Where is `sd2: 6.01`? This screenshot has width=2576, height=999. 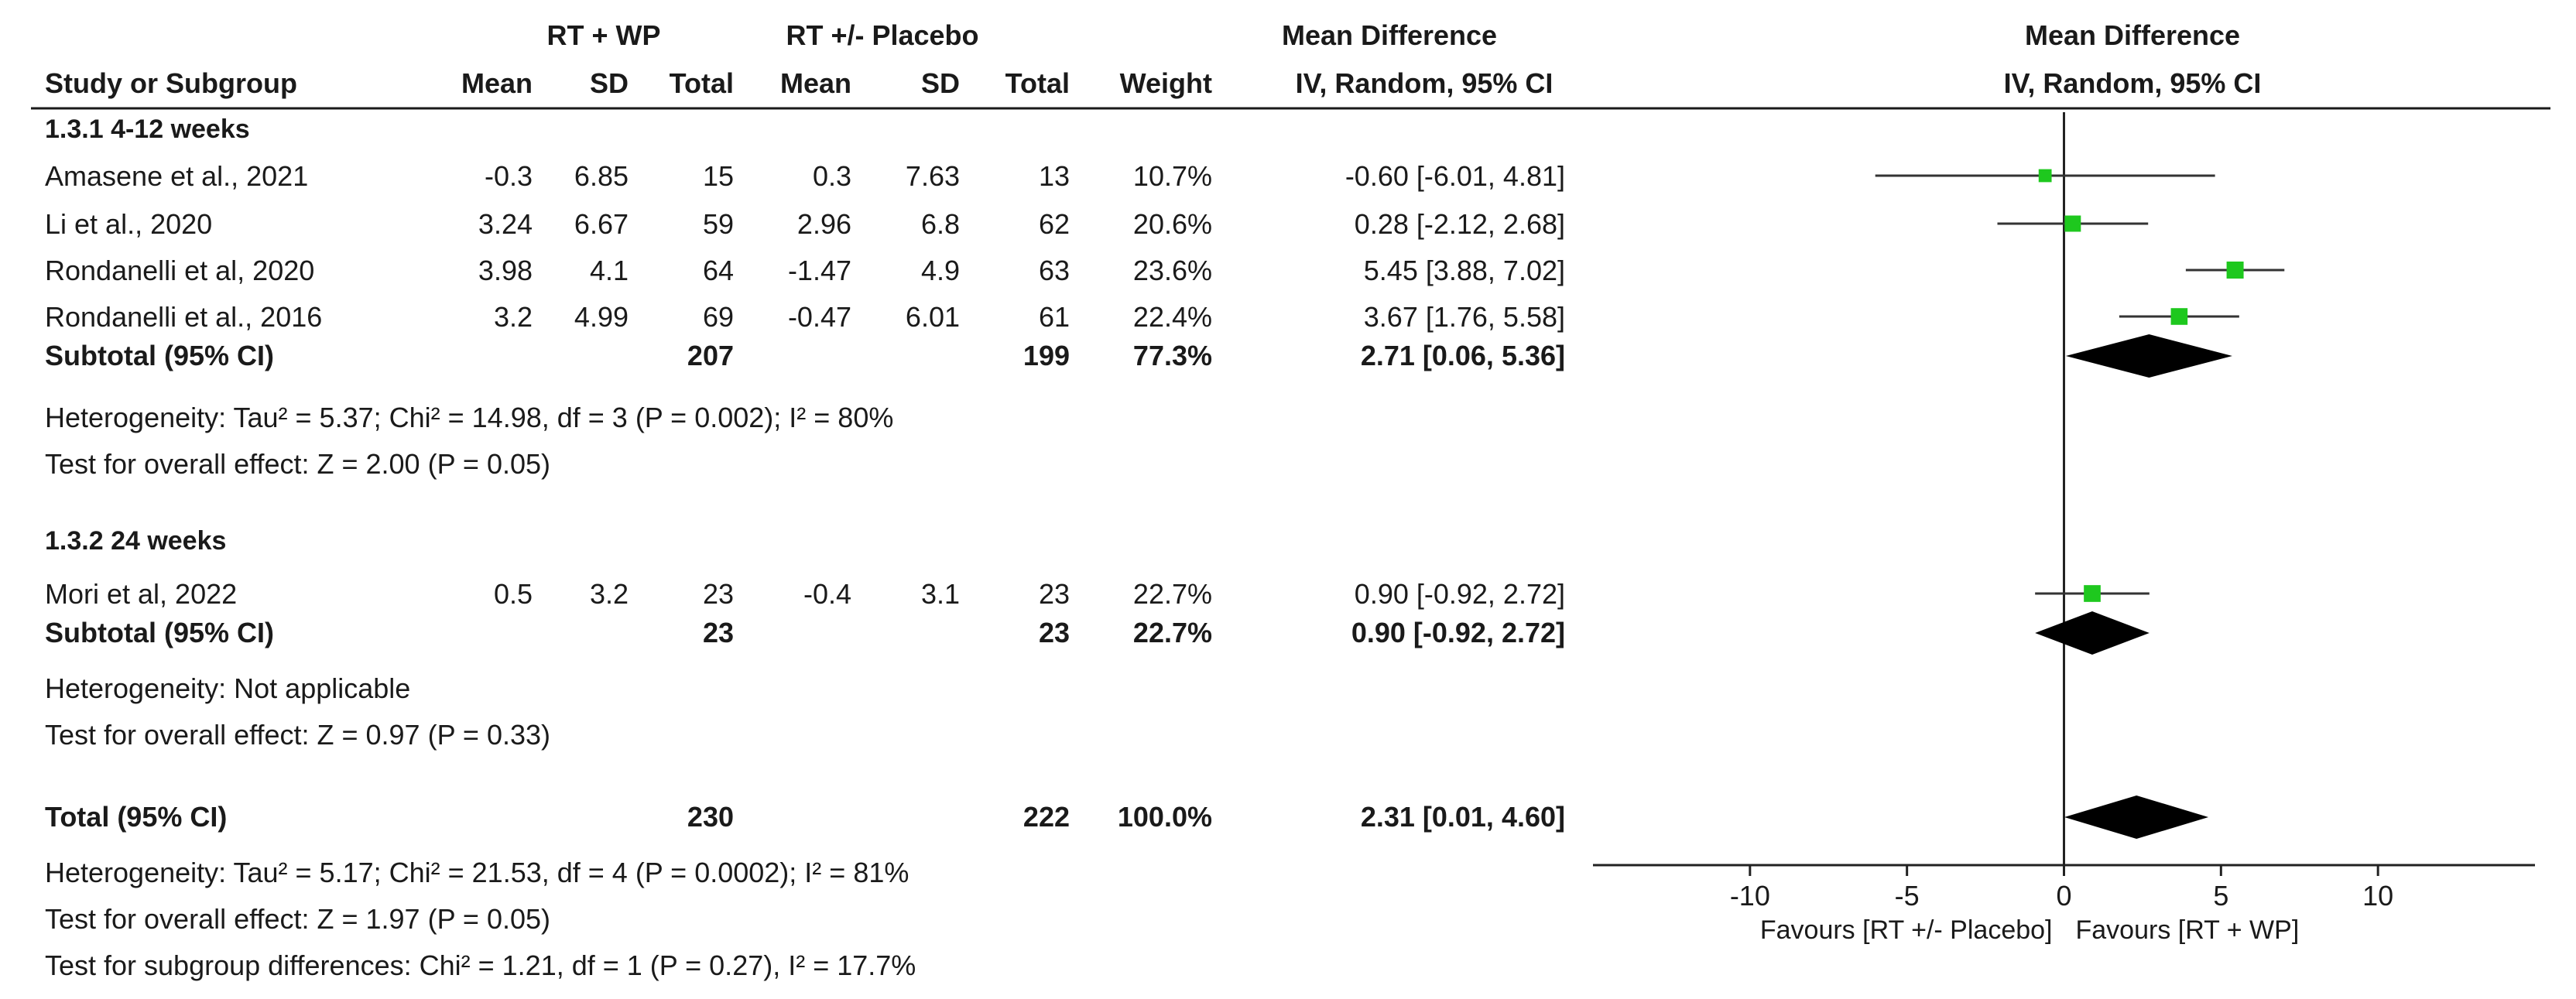
sd2: 6.01 is located at coordinates (933, 317).